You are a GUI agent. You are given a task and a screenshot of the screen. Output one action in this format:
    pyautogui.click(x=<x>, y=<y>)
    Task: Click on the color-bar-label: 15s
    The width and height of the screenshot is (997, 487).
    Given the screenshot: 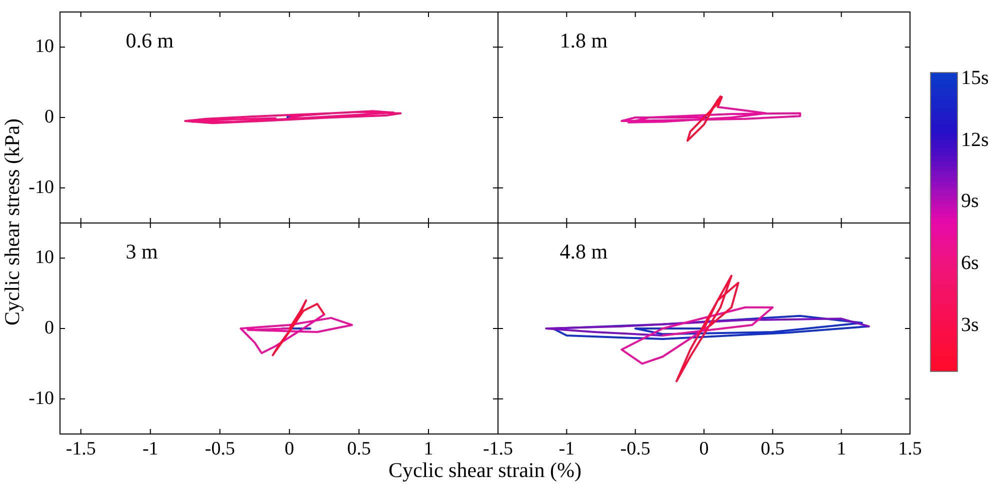 What is the action you would take?
    pyautogui.click(x=975, y=78)
    